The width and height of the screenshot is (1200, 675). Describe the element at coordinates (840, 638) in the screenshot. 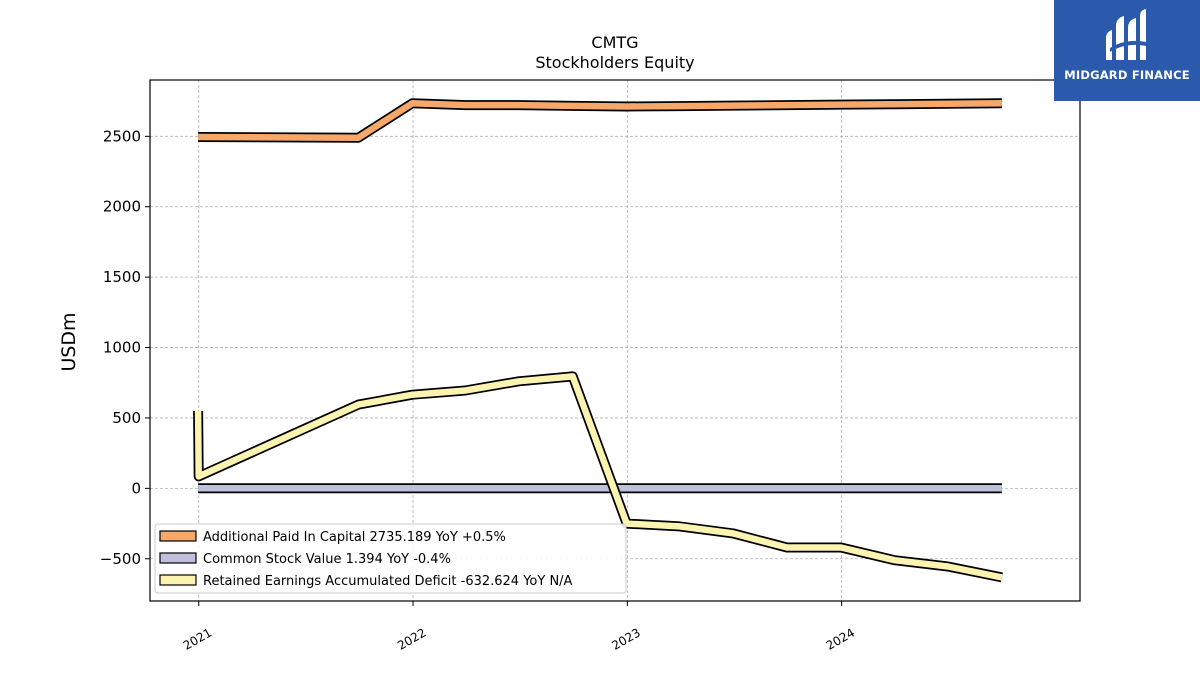

I see `x-tick-label: 2024` at that location.